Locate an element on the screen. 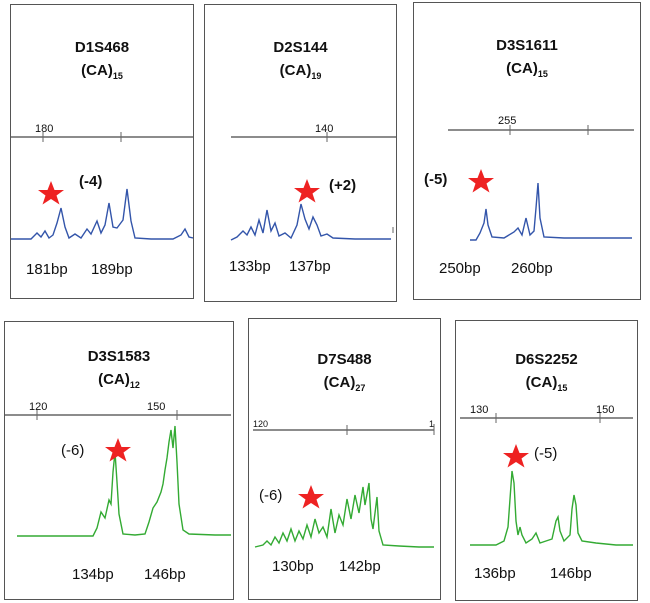  trace-d1s468 is located at coordinates (102, 186).